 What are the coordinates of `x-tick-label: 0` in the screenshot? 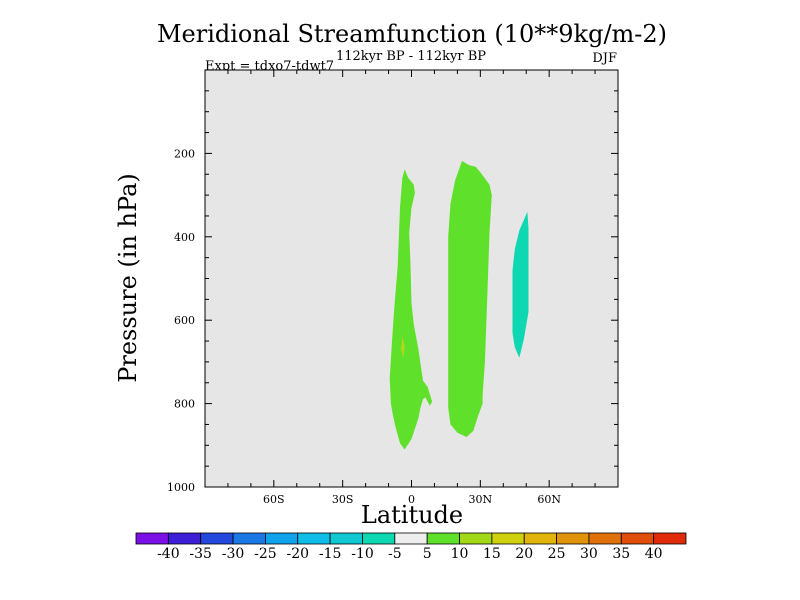 It's located at (411, 499).